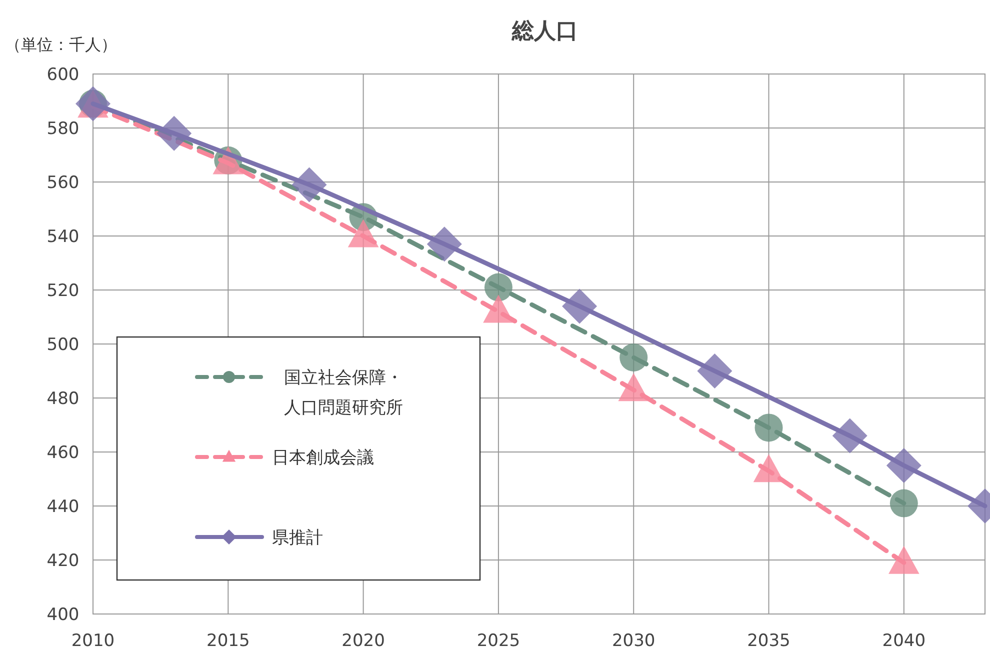 This screenshot has height=650, width=990. Describe the element at coordinates (768, 640) in the screenshot. I see `x-tick-label: 2035` at that location.